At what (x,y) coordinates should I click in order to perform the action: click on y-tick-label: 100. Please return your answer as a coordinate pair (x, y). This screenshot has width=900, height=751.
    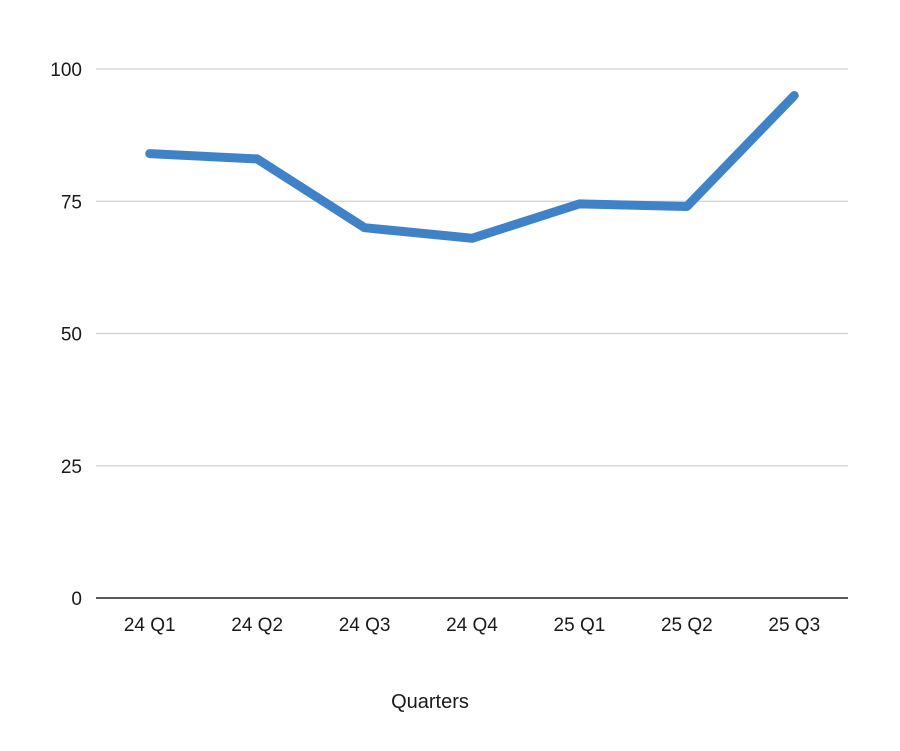
    Looking at the image, I should click on (66, 70).